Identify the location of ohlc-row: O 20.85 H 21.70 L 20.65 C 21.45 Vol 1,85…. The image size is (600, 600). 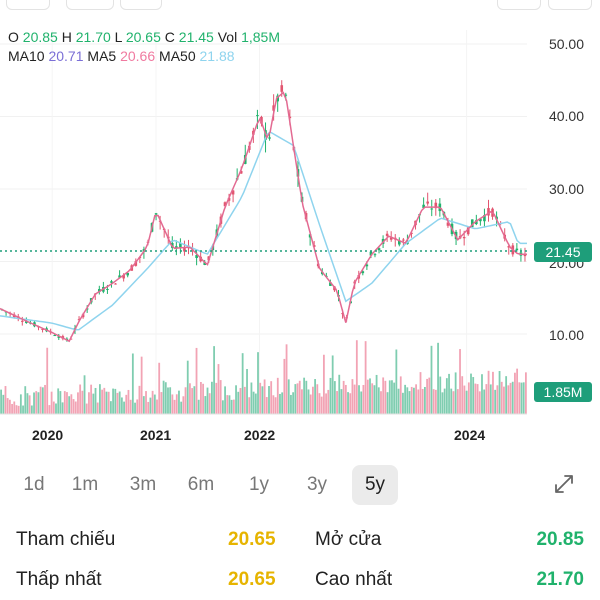
(144, 37).